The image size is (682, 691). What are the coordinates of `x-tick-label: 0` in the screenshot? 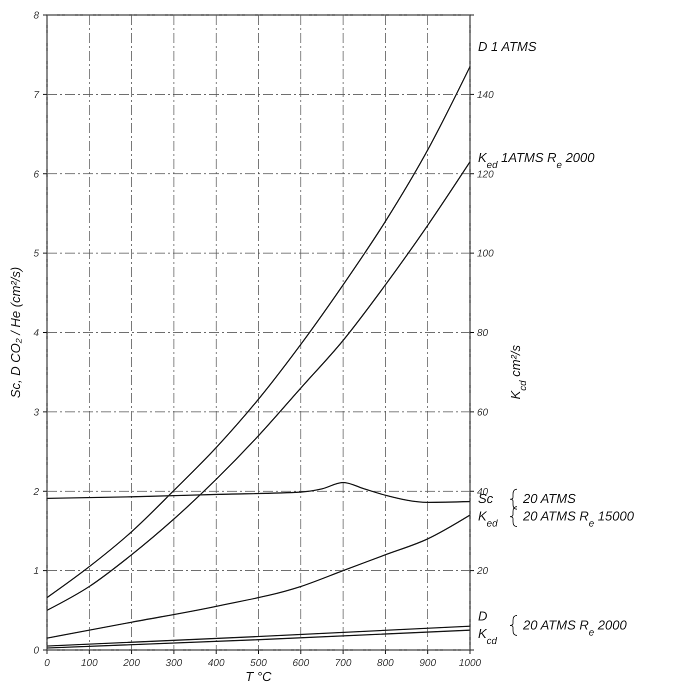 It's located at (47, 663).